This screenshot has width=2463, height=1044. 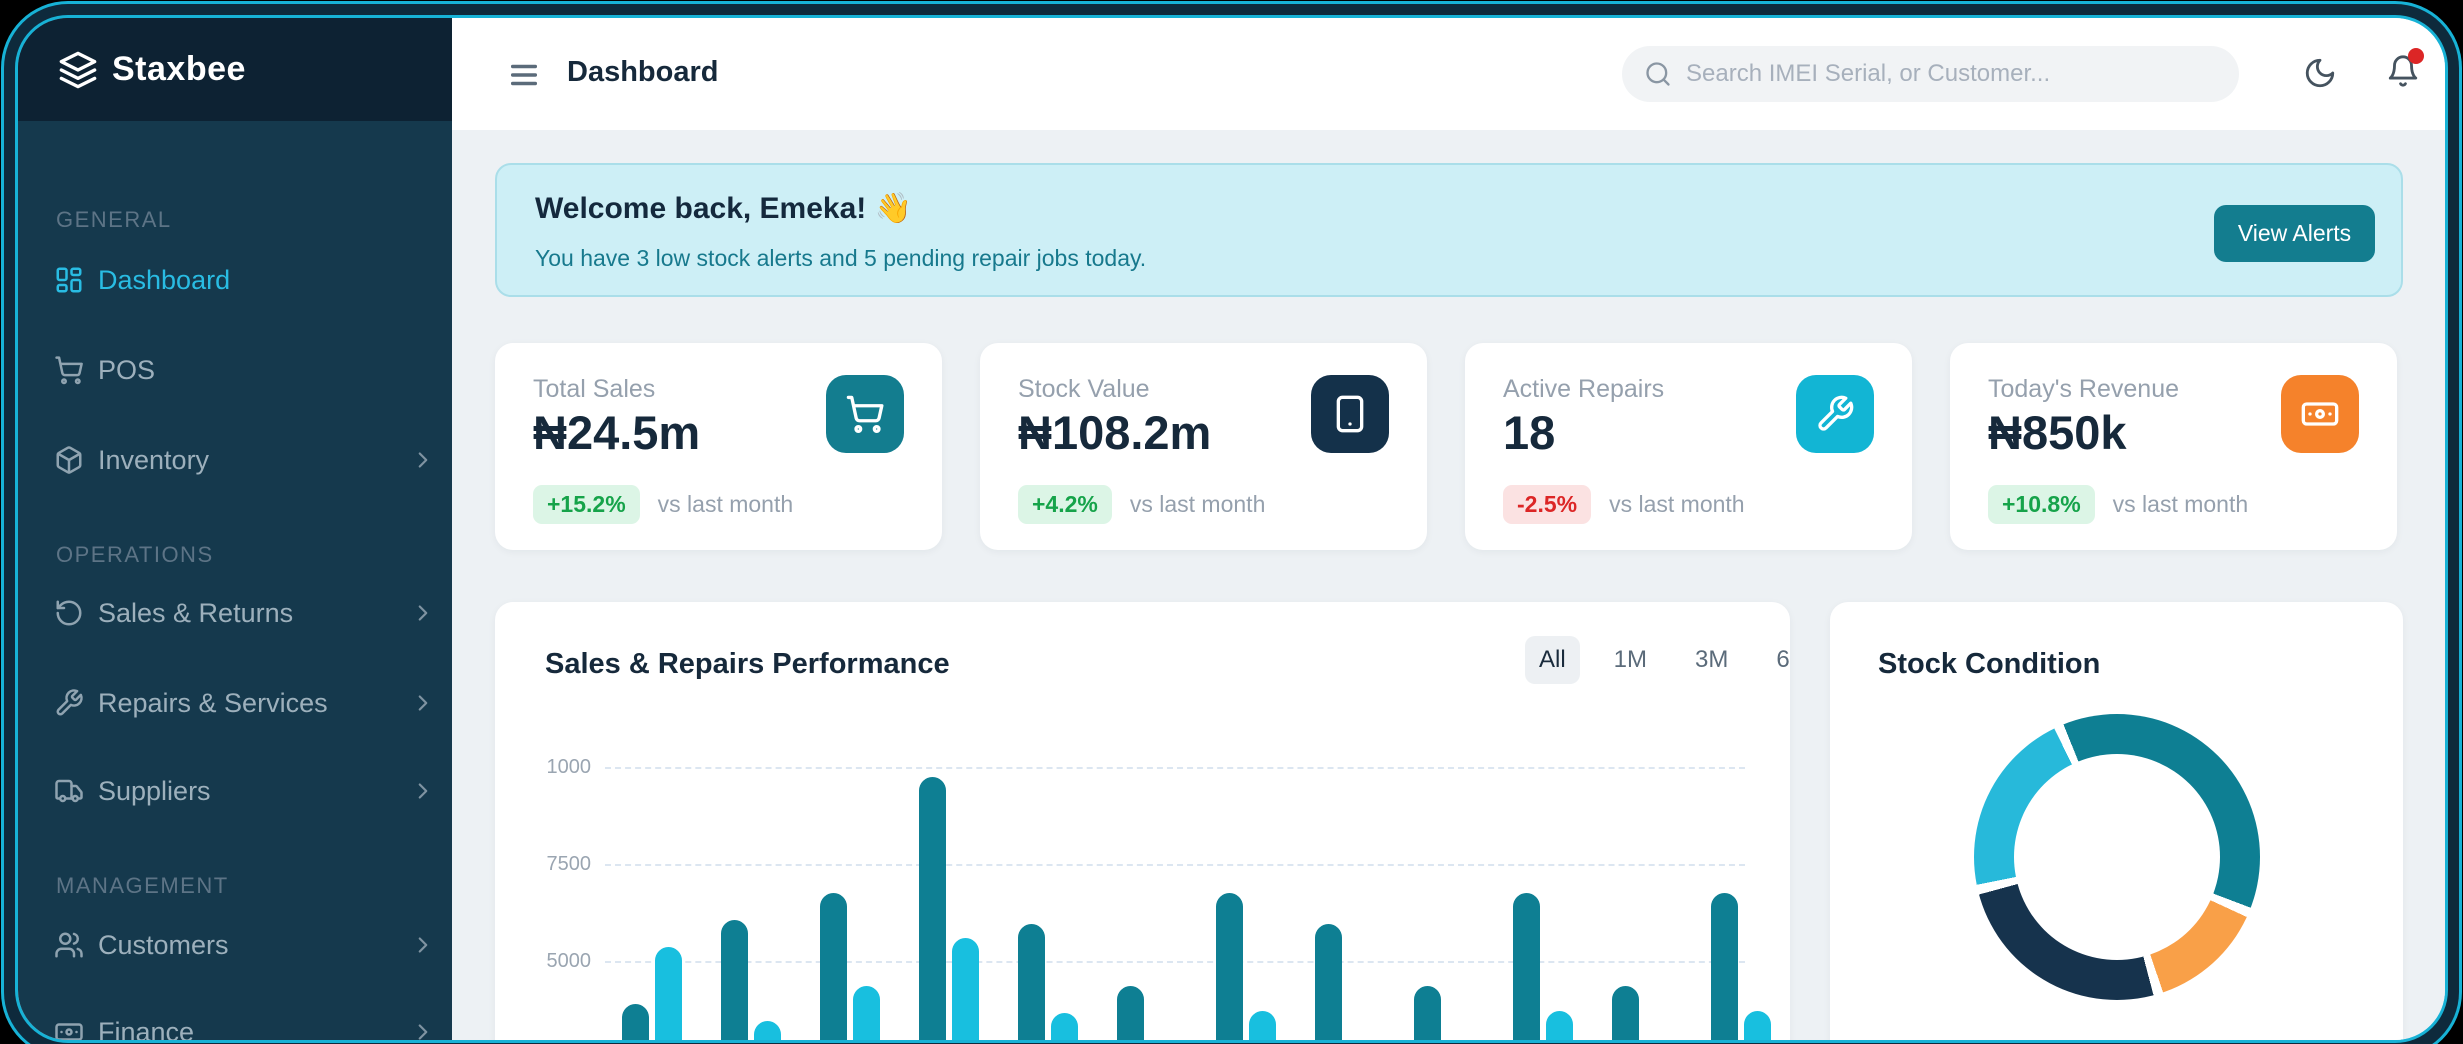 I want to click on sidebar-item-finance: Finance, so click(x=235, y=1021).